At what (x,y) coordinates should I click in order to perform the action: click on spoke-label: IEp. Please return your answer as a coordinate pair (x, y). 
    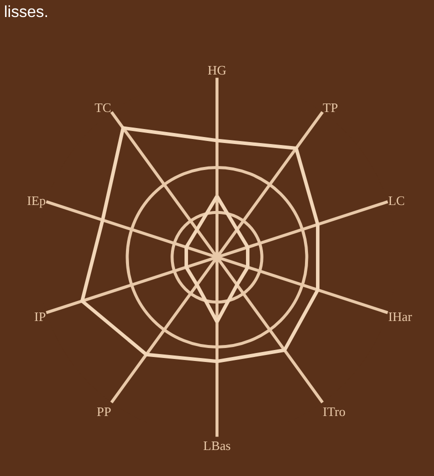
    Looking at the image, I should click on (36, 200).